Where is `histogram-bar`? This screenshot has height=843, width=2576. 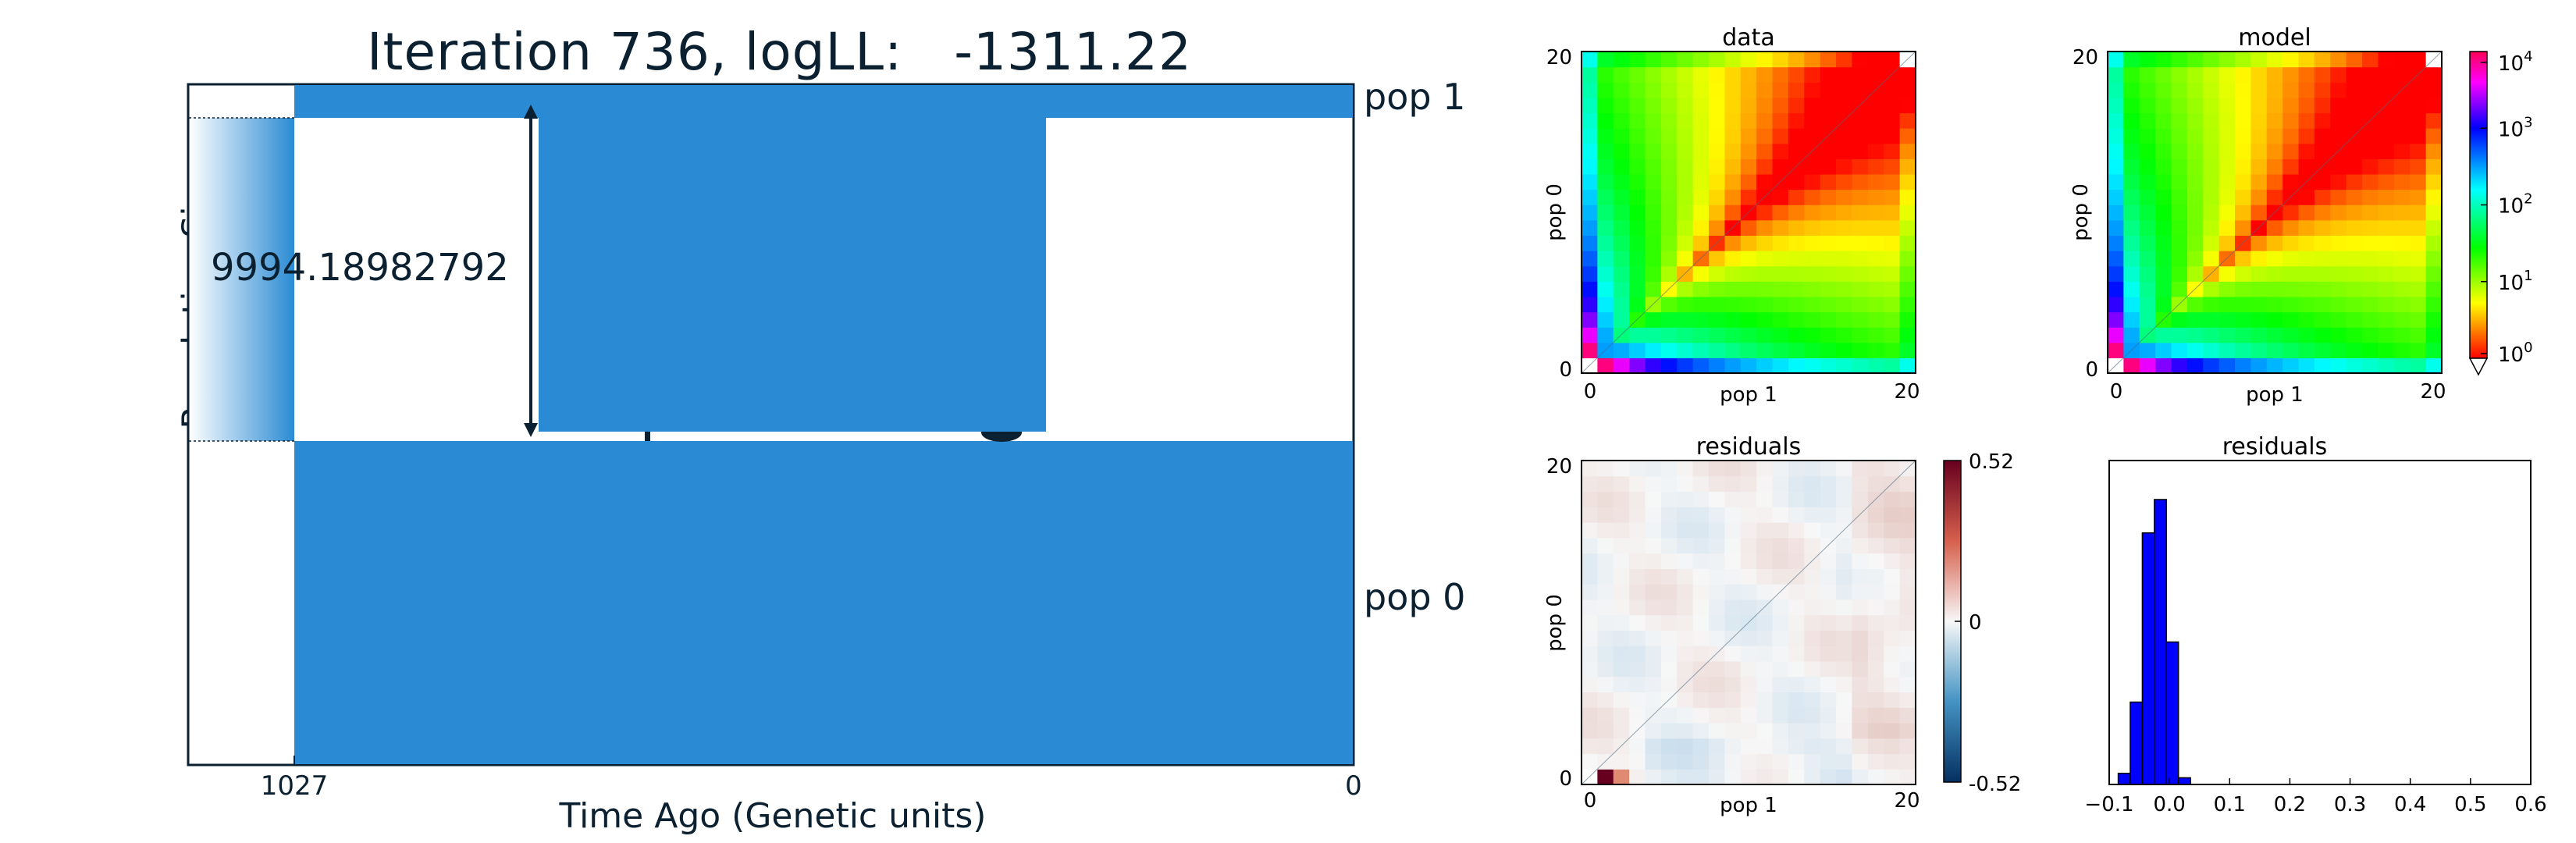
histogram-bar is located at coordinates (2136, 743).